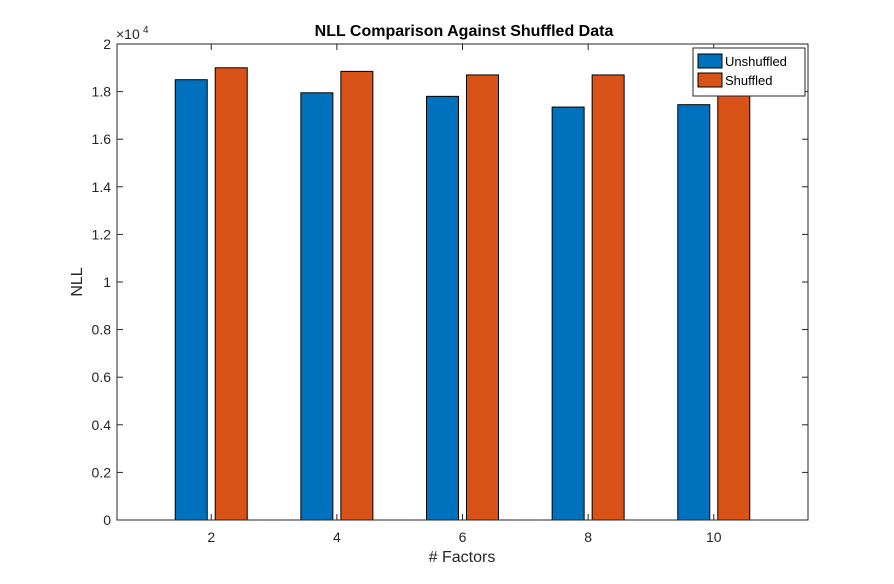 This screenshot has width=894, height=584. Describe the element at coordinates (749, 72) in the screenshot. I see `legend: Unshuffled Shuffled` at that location.